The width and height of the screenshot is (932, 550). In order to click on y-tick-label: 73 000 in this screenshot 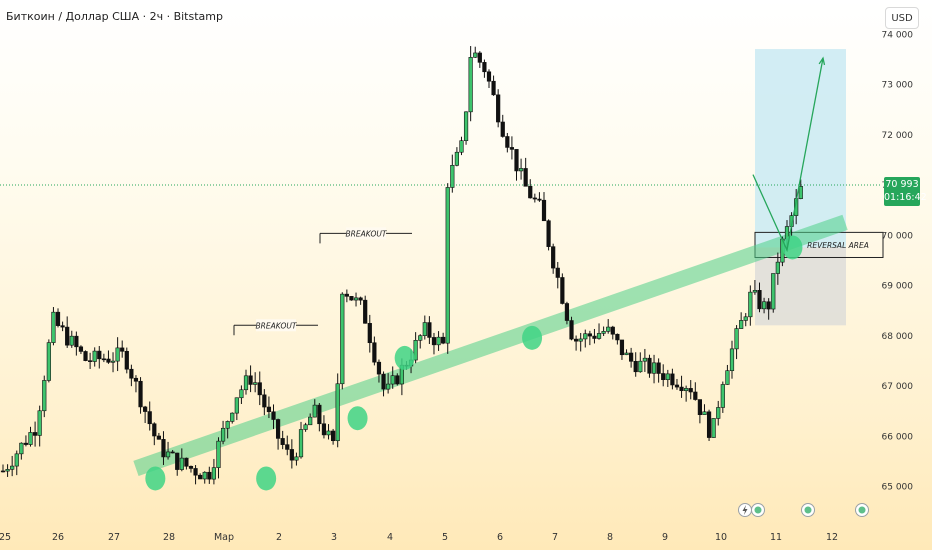, I will do `click(898, 86)`.